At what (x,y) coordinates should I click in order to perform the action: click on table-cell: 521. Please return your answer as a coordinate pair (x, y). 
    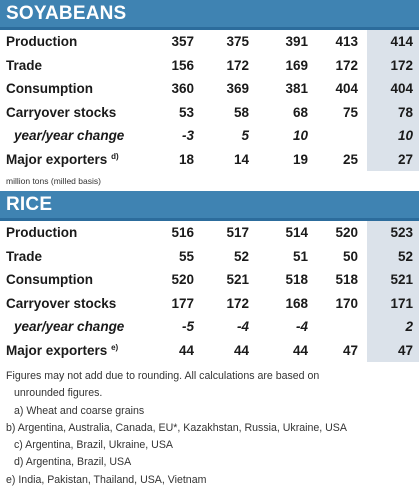
    Looking at the image, I should click on (237, 280).